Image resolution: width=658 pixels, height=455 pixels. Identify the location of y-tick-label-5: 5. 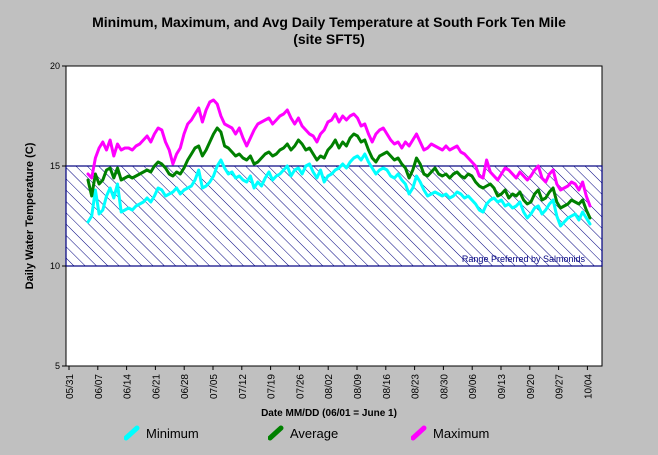
(57, 366).